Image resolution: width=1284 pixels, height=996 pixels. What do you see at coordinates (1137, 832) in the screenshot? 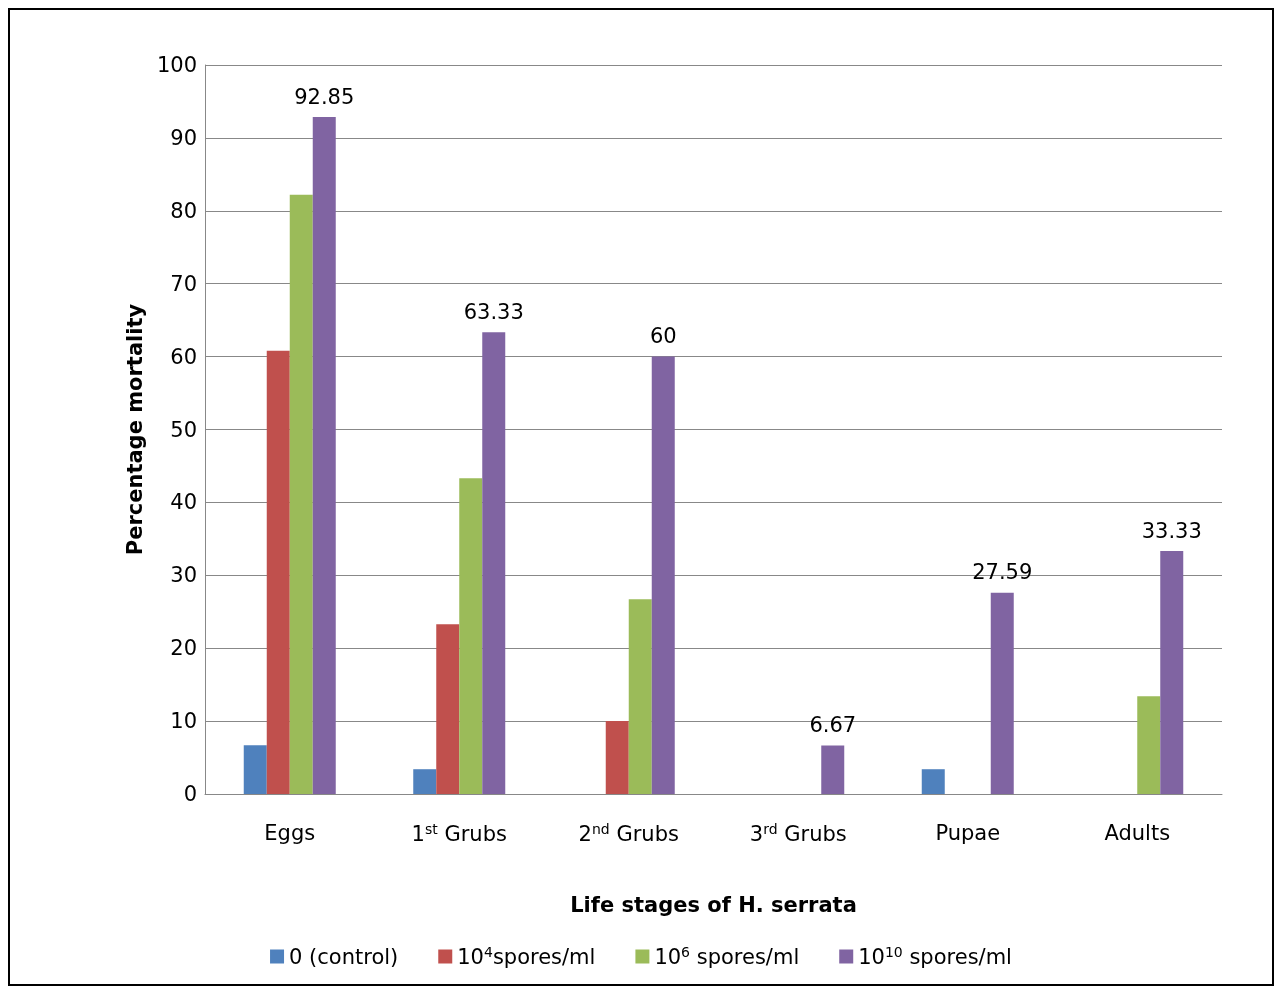
I see `x-tick-label: Adults` at bounding box center [1137, 832].